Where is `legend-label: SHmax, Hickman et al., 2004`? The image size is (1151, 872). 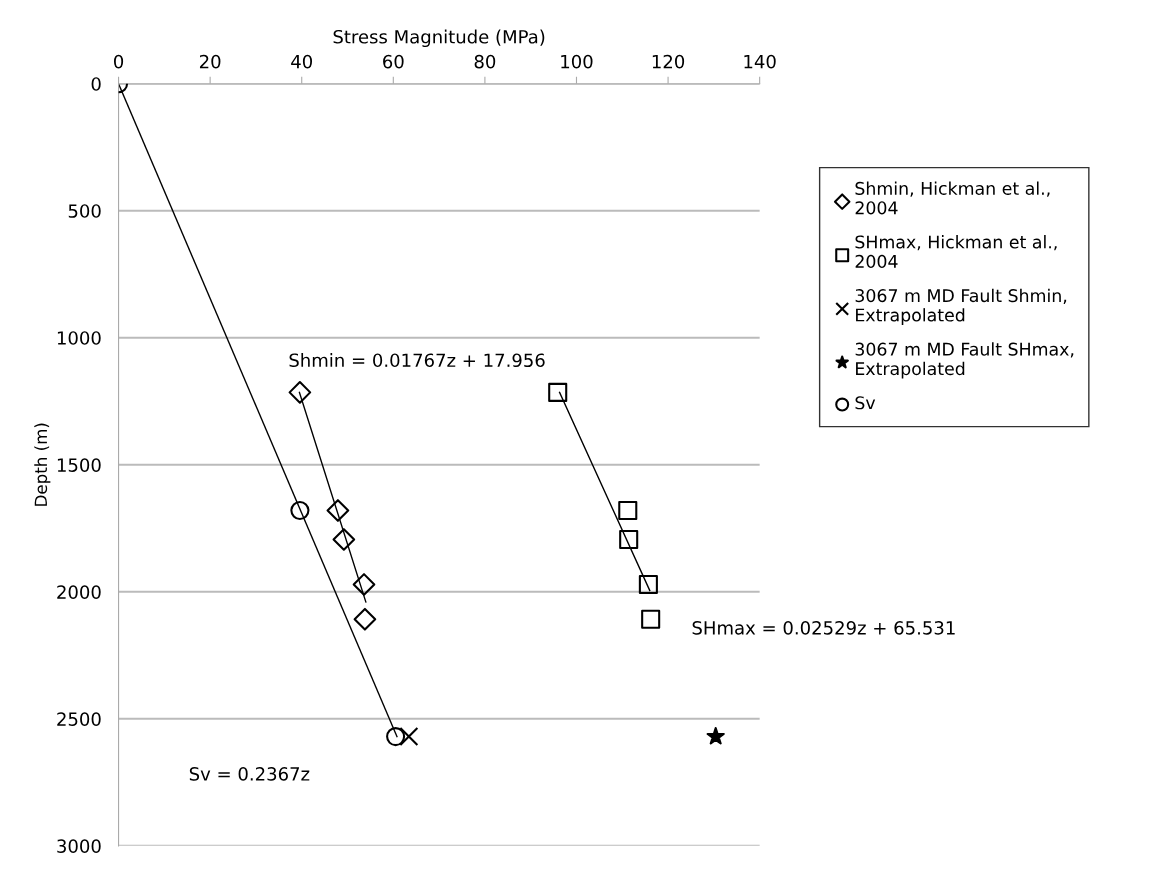
legend-label: SHmax, Hickman et al., 2004 is located at coordinates (956, 251).